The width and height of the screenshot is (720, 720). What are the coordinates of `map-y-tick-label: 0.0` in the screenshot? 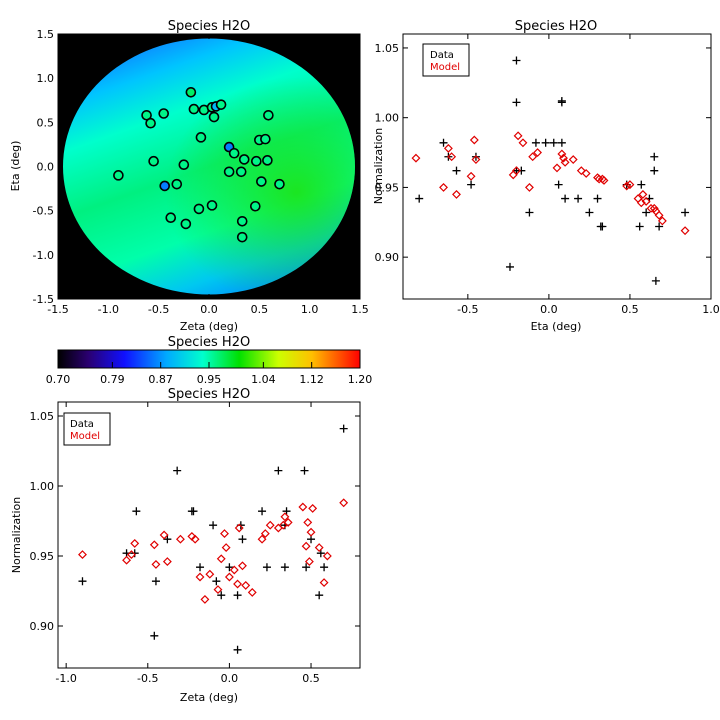 It's located at (46, 167).